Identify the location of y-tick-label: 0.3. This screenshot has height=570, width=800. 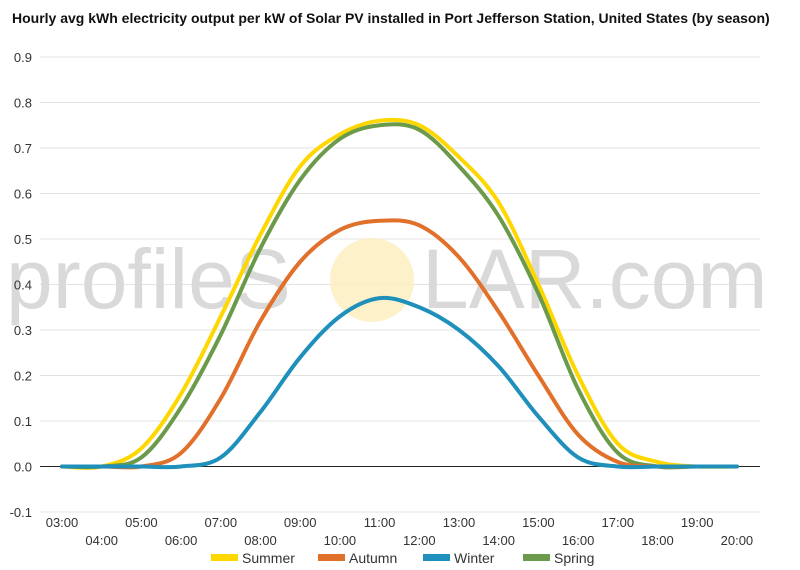
(23, 330).